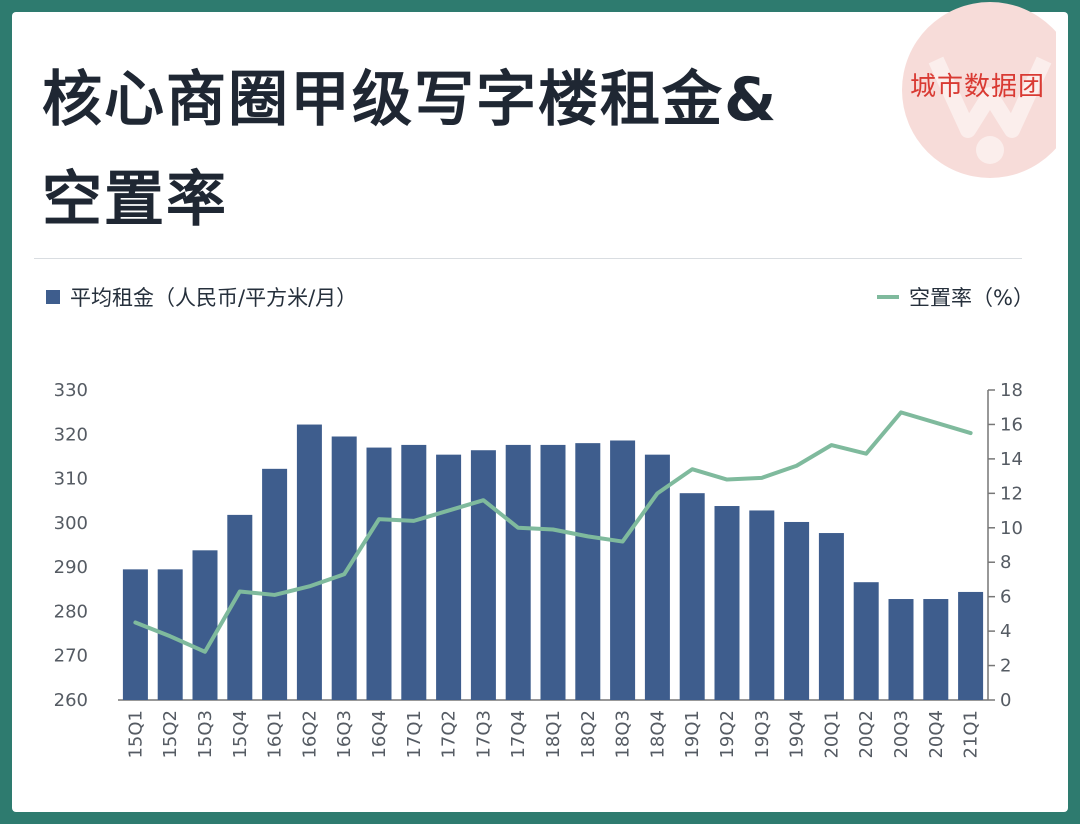 This screenshot has width=1080, height=824. Describe the element at coordinates (528, 258) in the screenshot. I see `title-divider` at that location.